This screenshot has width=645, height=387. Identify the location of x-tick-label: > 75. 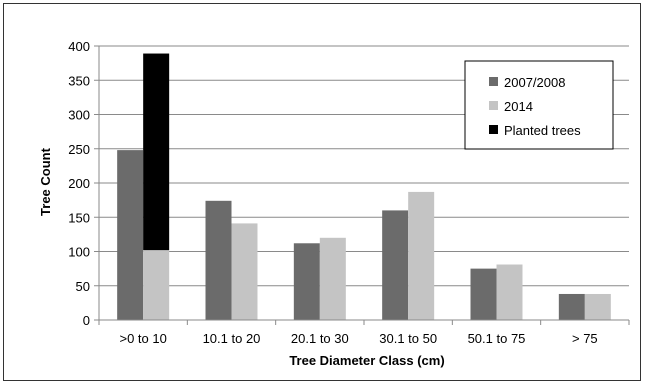
(585, 338).